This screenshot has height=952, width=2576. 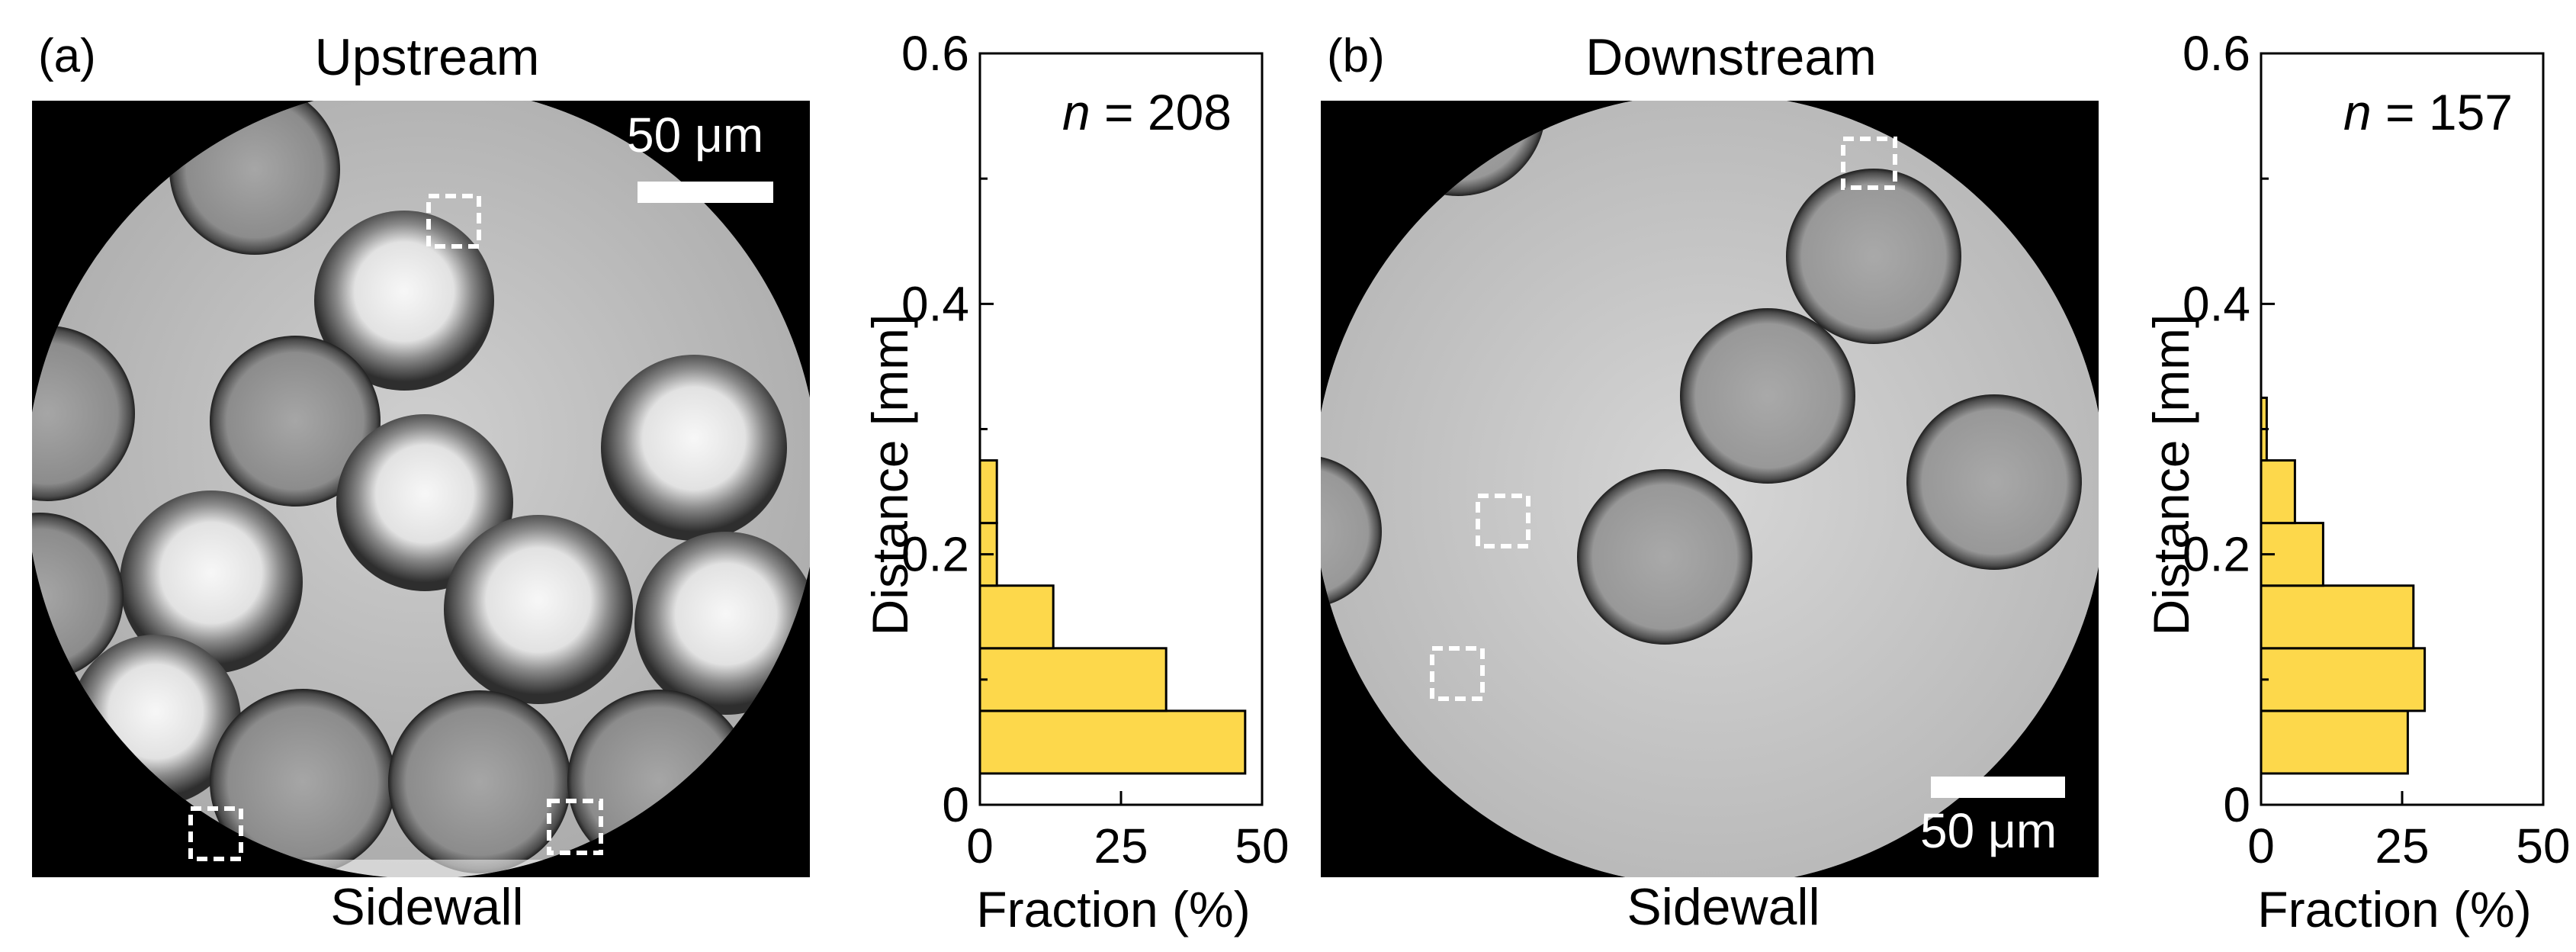 What do you see at coordinates (2543, 846) in the screenshot?
I see `hist-b-xtick-label-2: 50` at bounding box center [2543, 846].